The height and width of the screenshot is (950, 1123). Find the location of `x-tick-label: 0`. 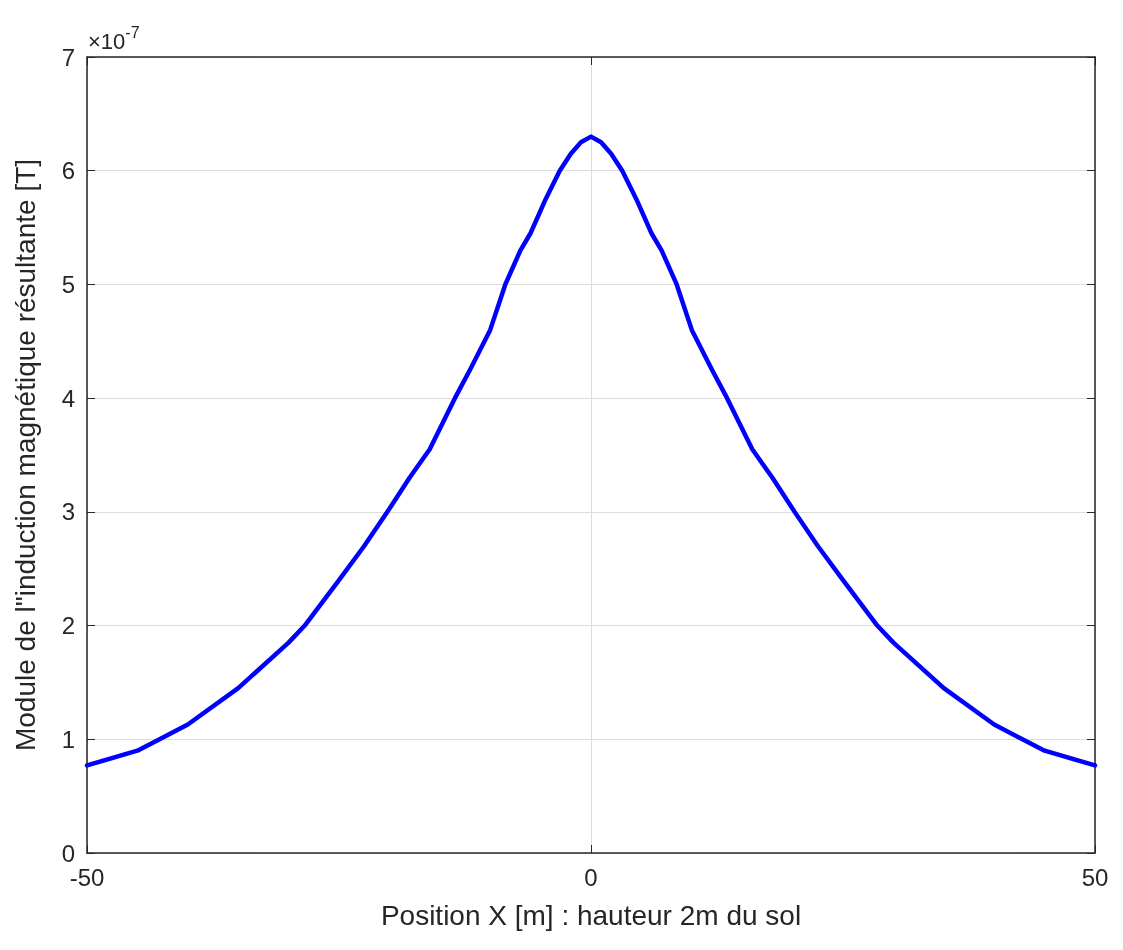

x-tick-label: 0 is located at coordinates (591, 877).